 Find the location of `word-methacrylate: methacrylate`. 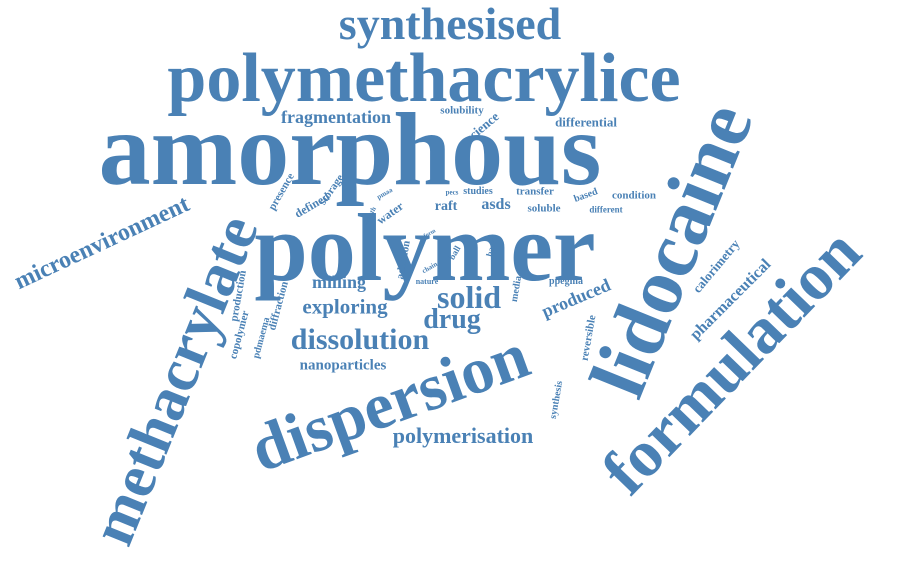

word-methacrylate: methacrylate is located at coordinates (175, 380).